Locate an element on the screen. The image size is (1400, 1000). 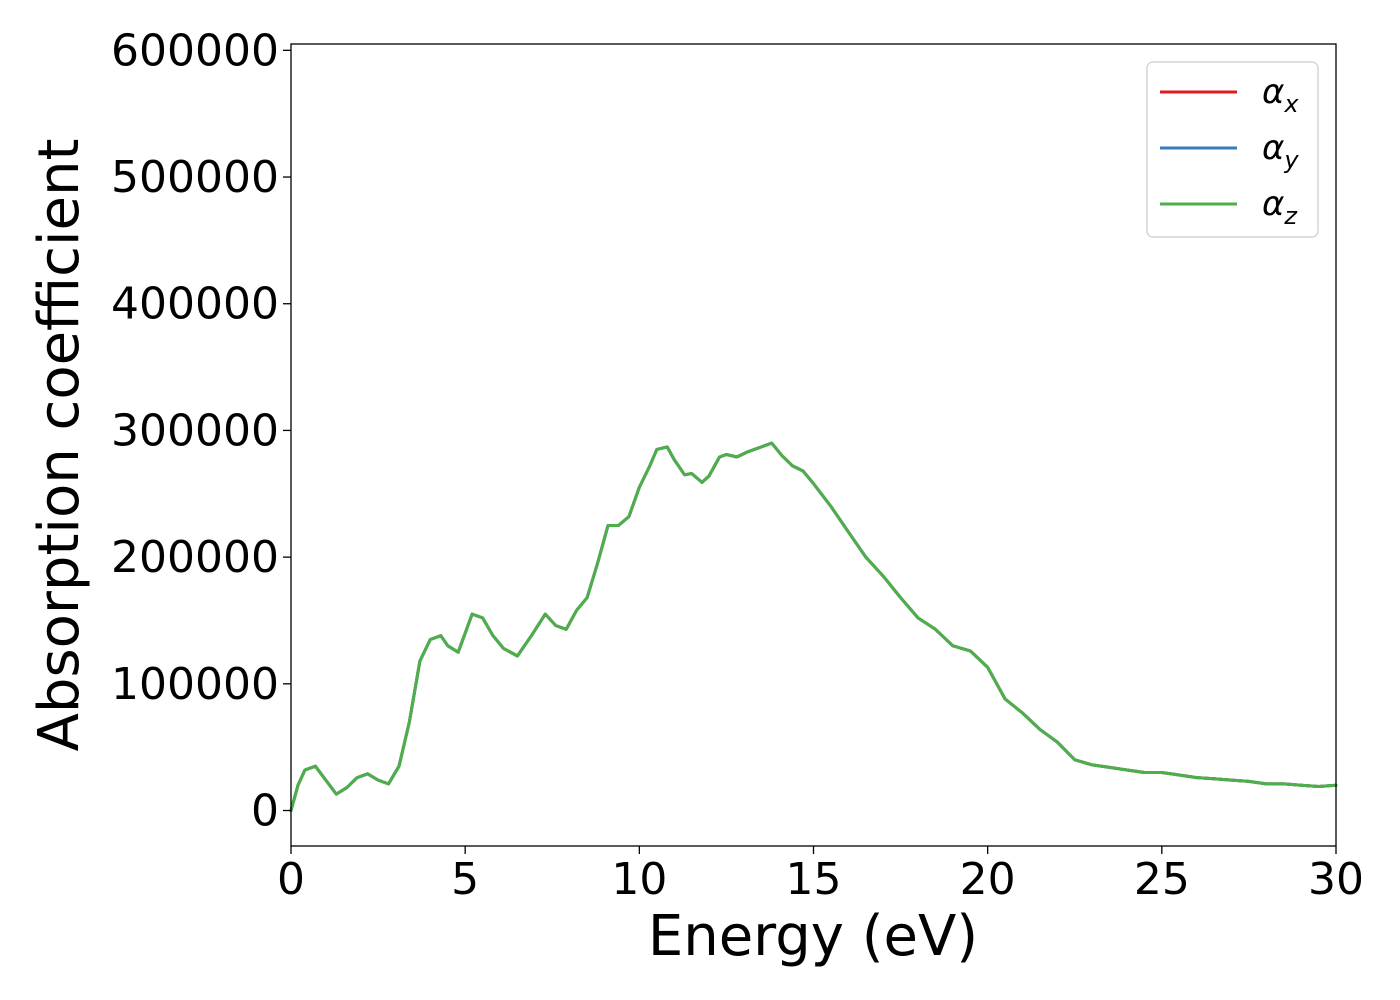
y-axis-ticks: 0 100000 200000 300000 400000 500000 600000 is located at coordinates (201, 431).